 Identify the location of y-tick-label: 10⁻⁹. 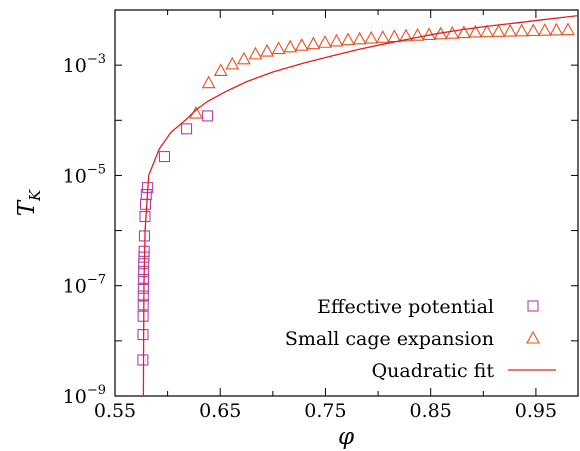
(84, 395).